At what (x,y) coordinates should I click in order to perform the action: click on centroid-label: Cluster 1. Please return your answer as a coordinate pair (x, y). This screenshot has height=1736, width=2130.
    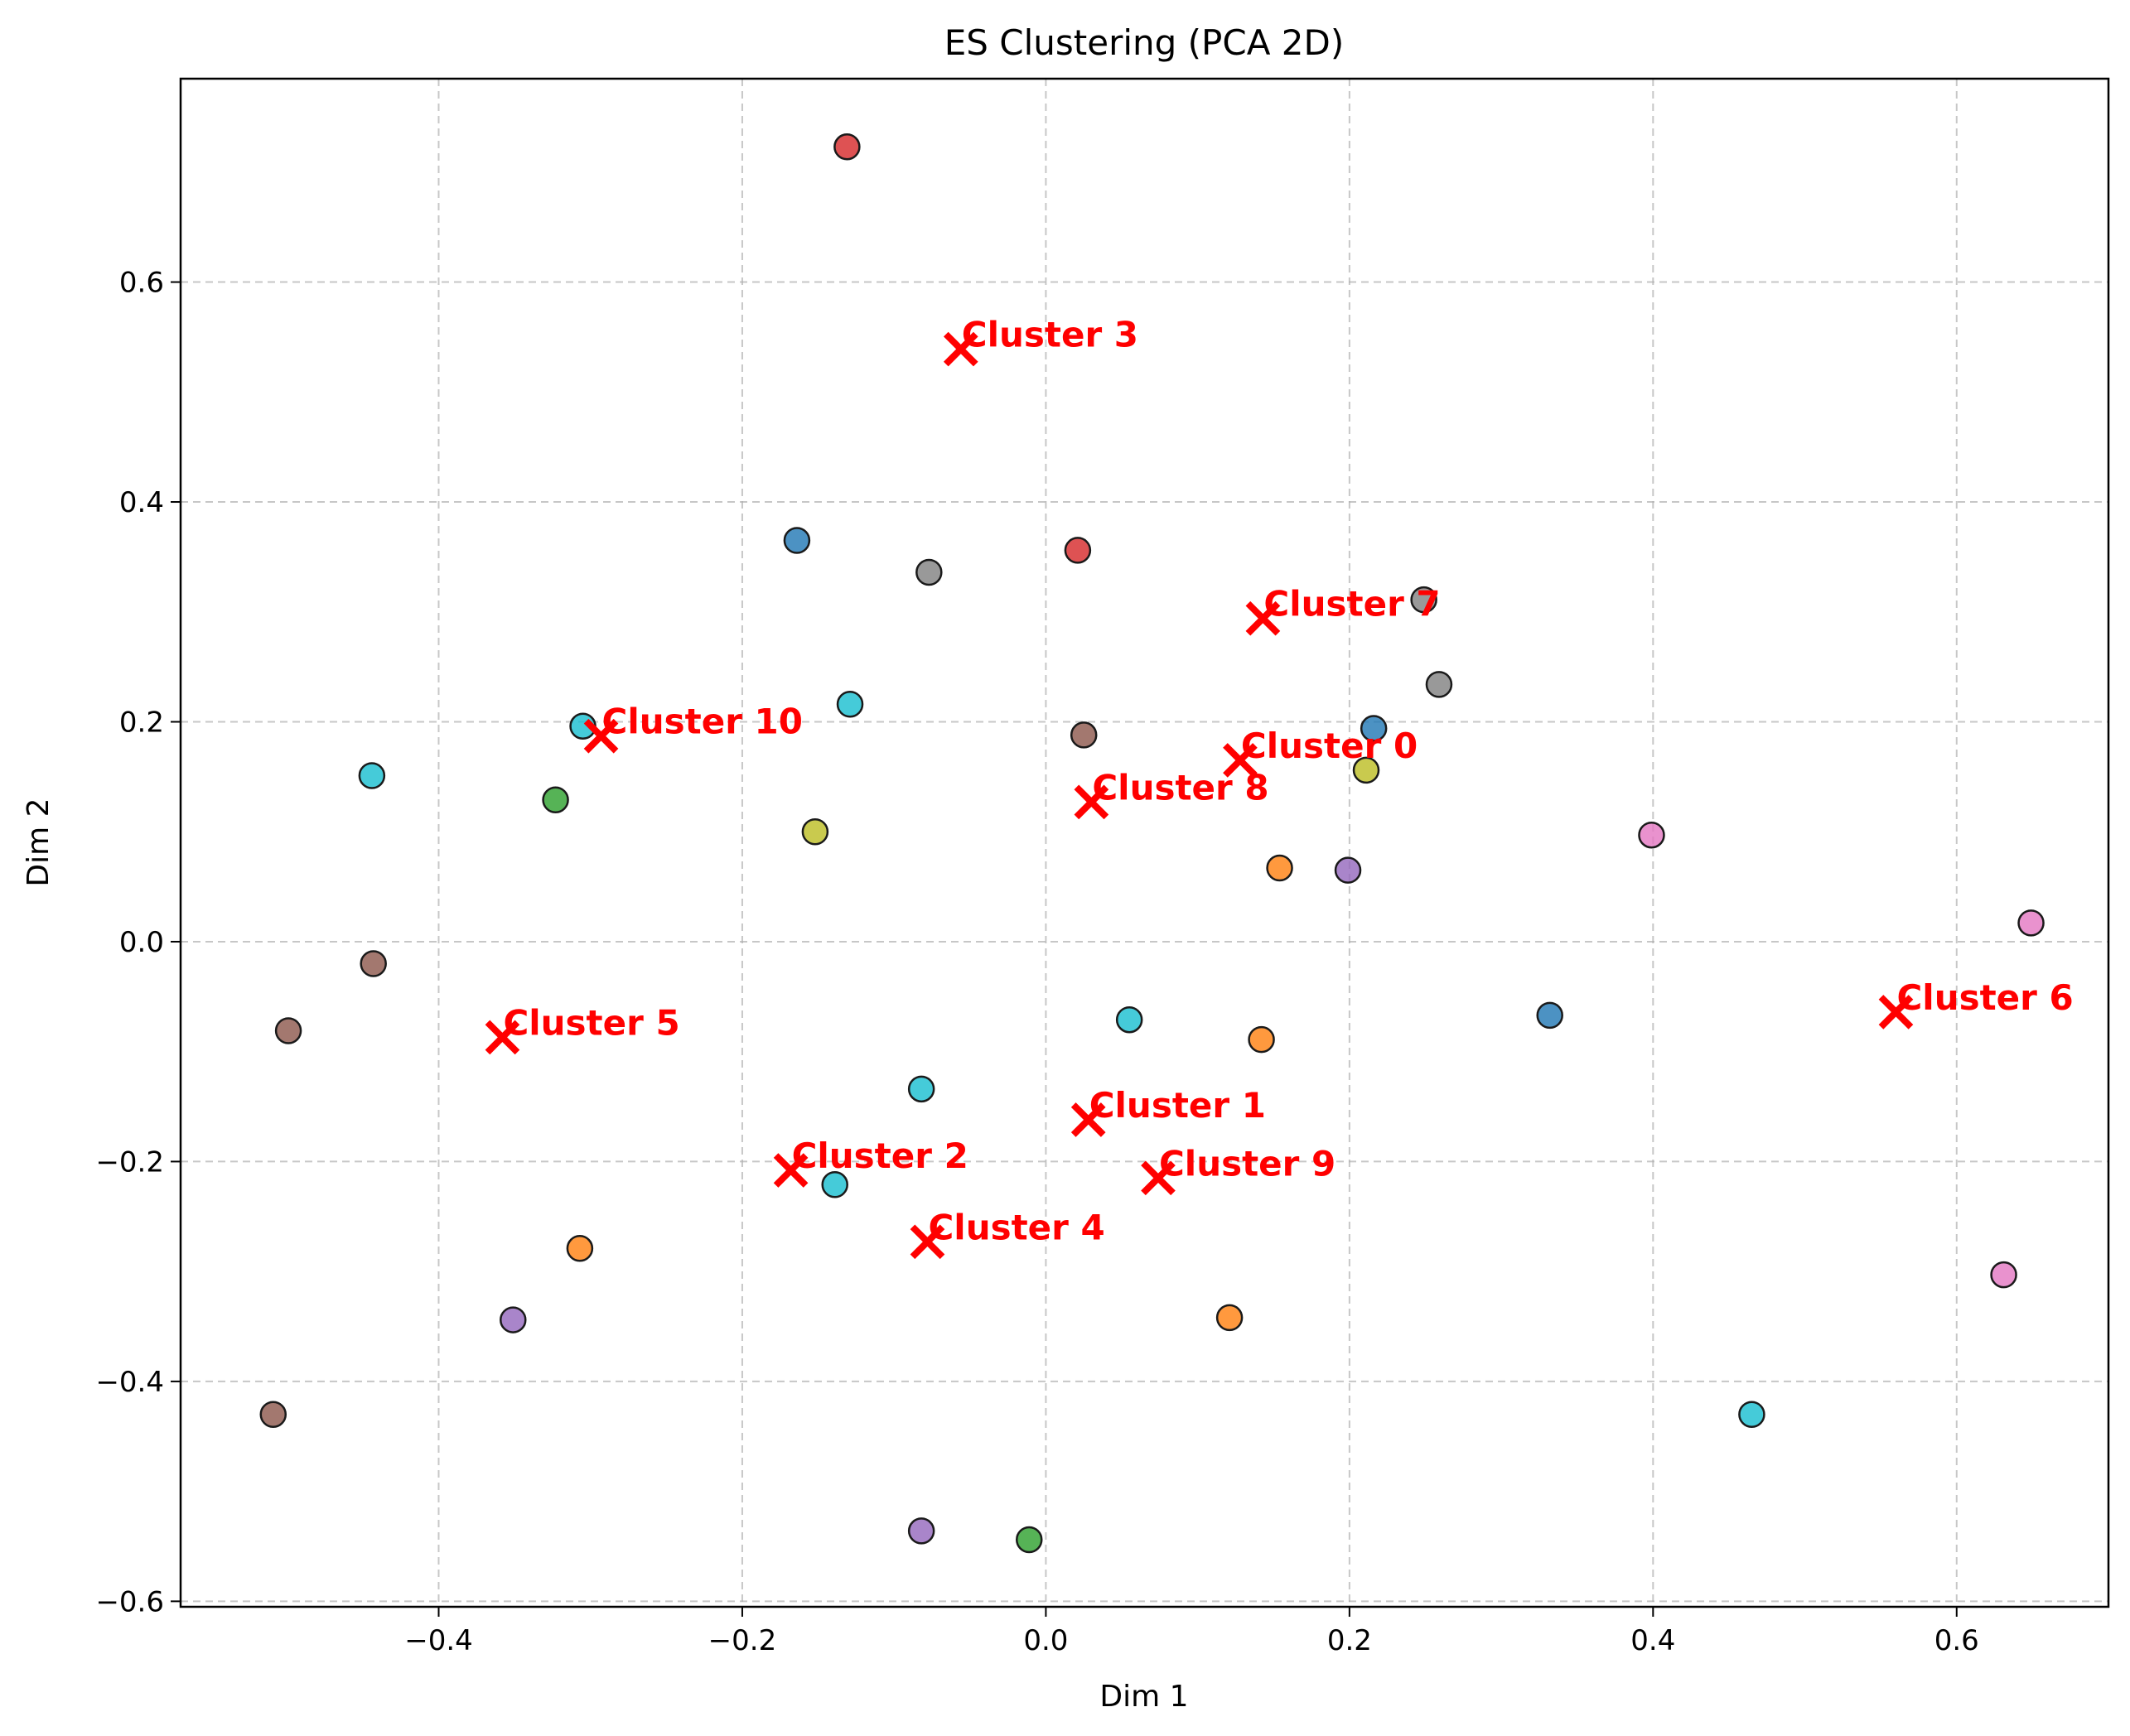
    Looking at the image, I should click on (1177, 1105).